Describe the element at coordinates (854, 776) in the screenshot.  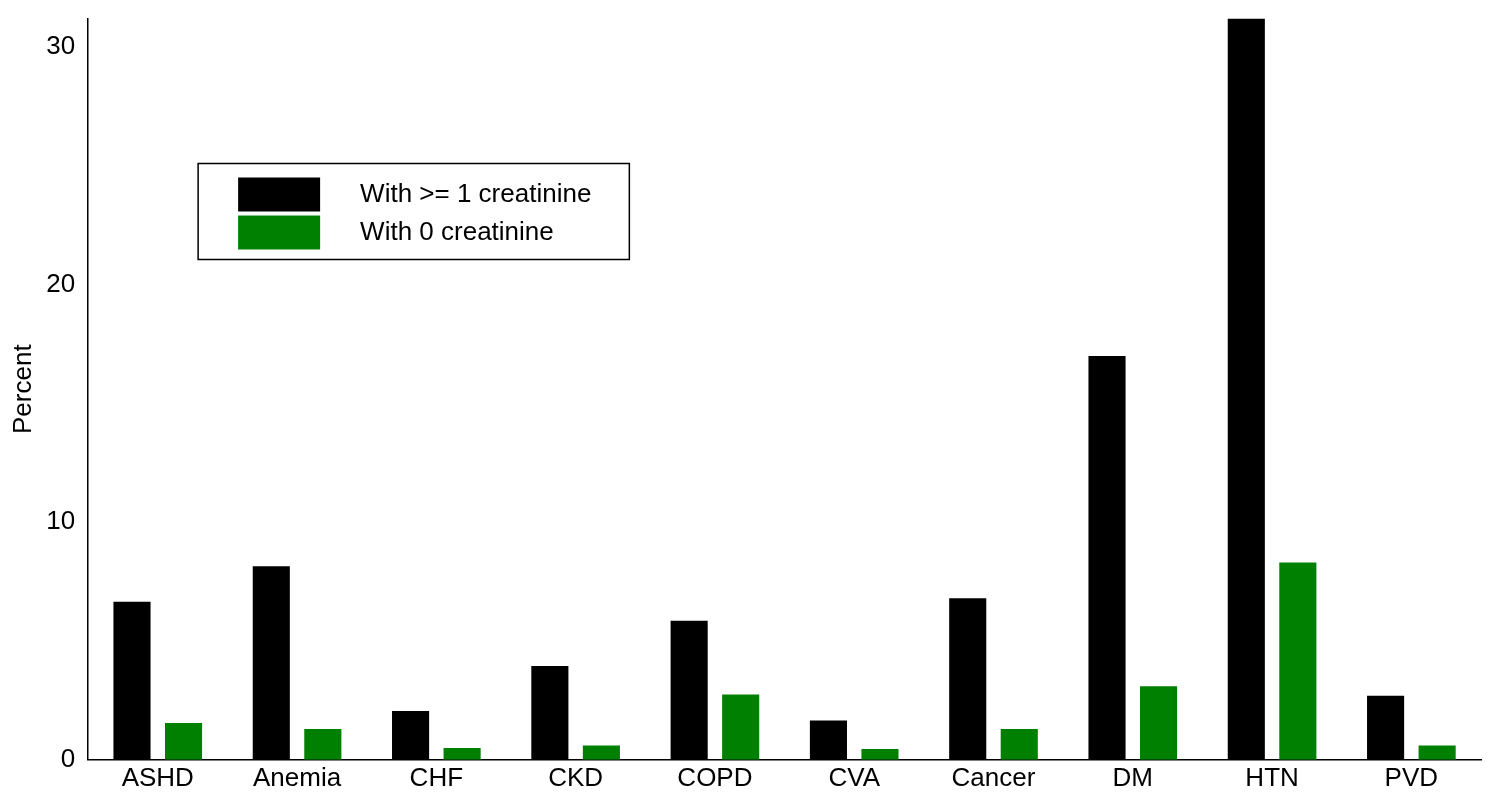
I see `x-tick-label: CVA` at that location.